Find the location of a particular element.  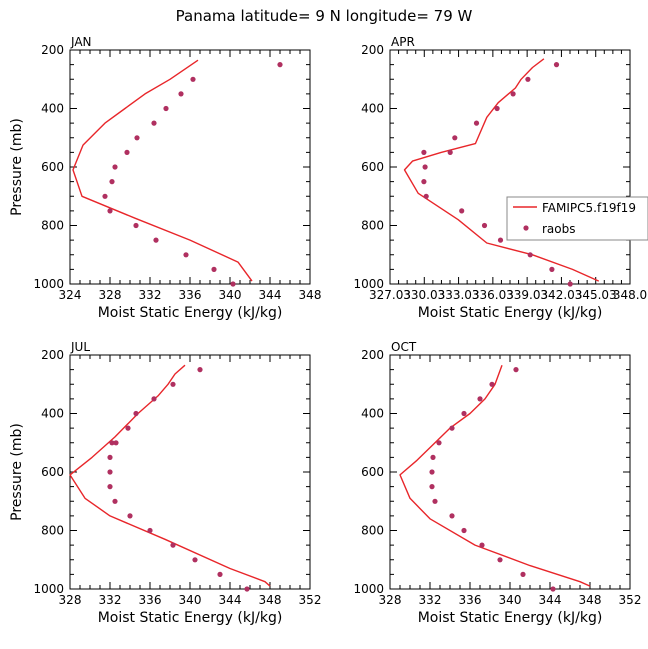

legend-obs-label: raobs is located at coordinates (559, 229).